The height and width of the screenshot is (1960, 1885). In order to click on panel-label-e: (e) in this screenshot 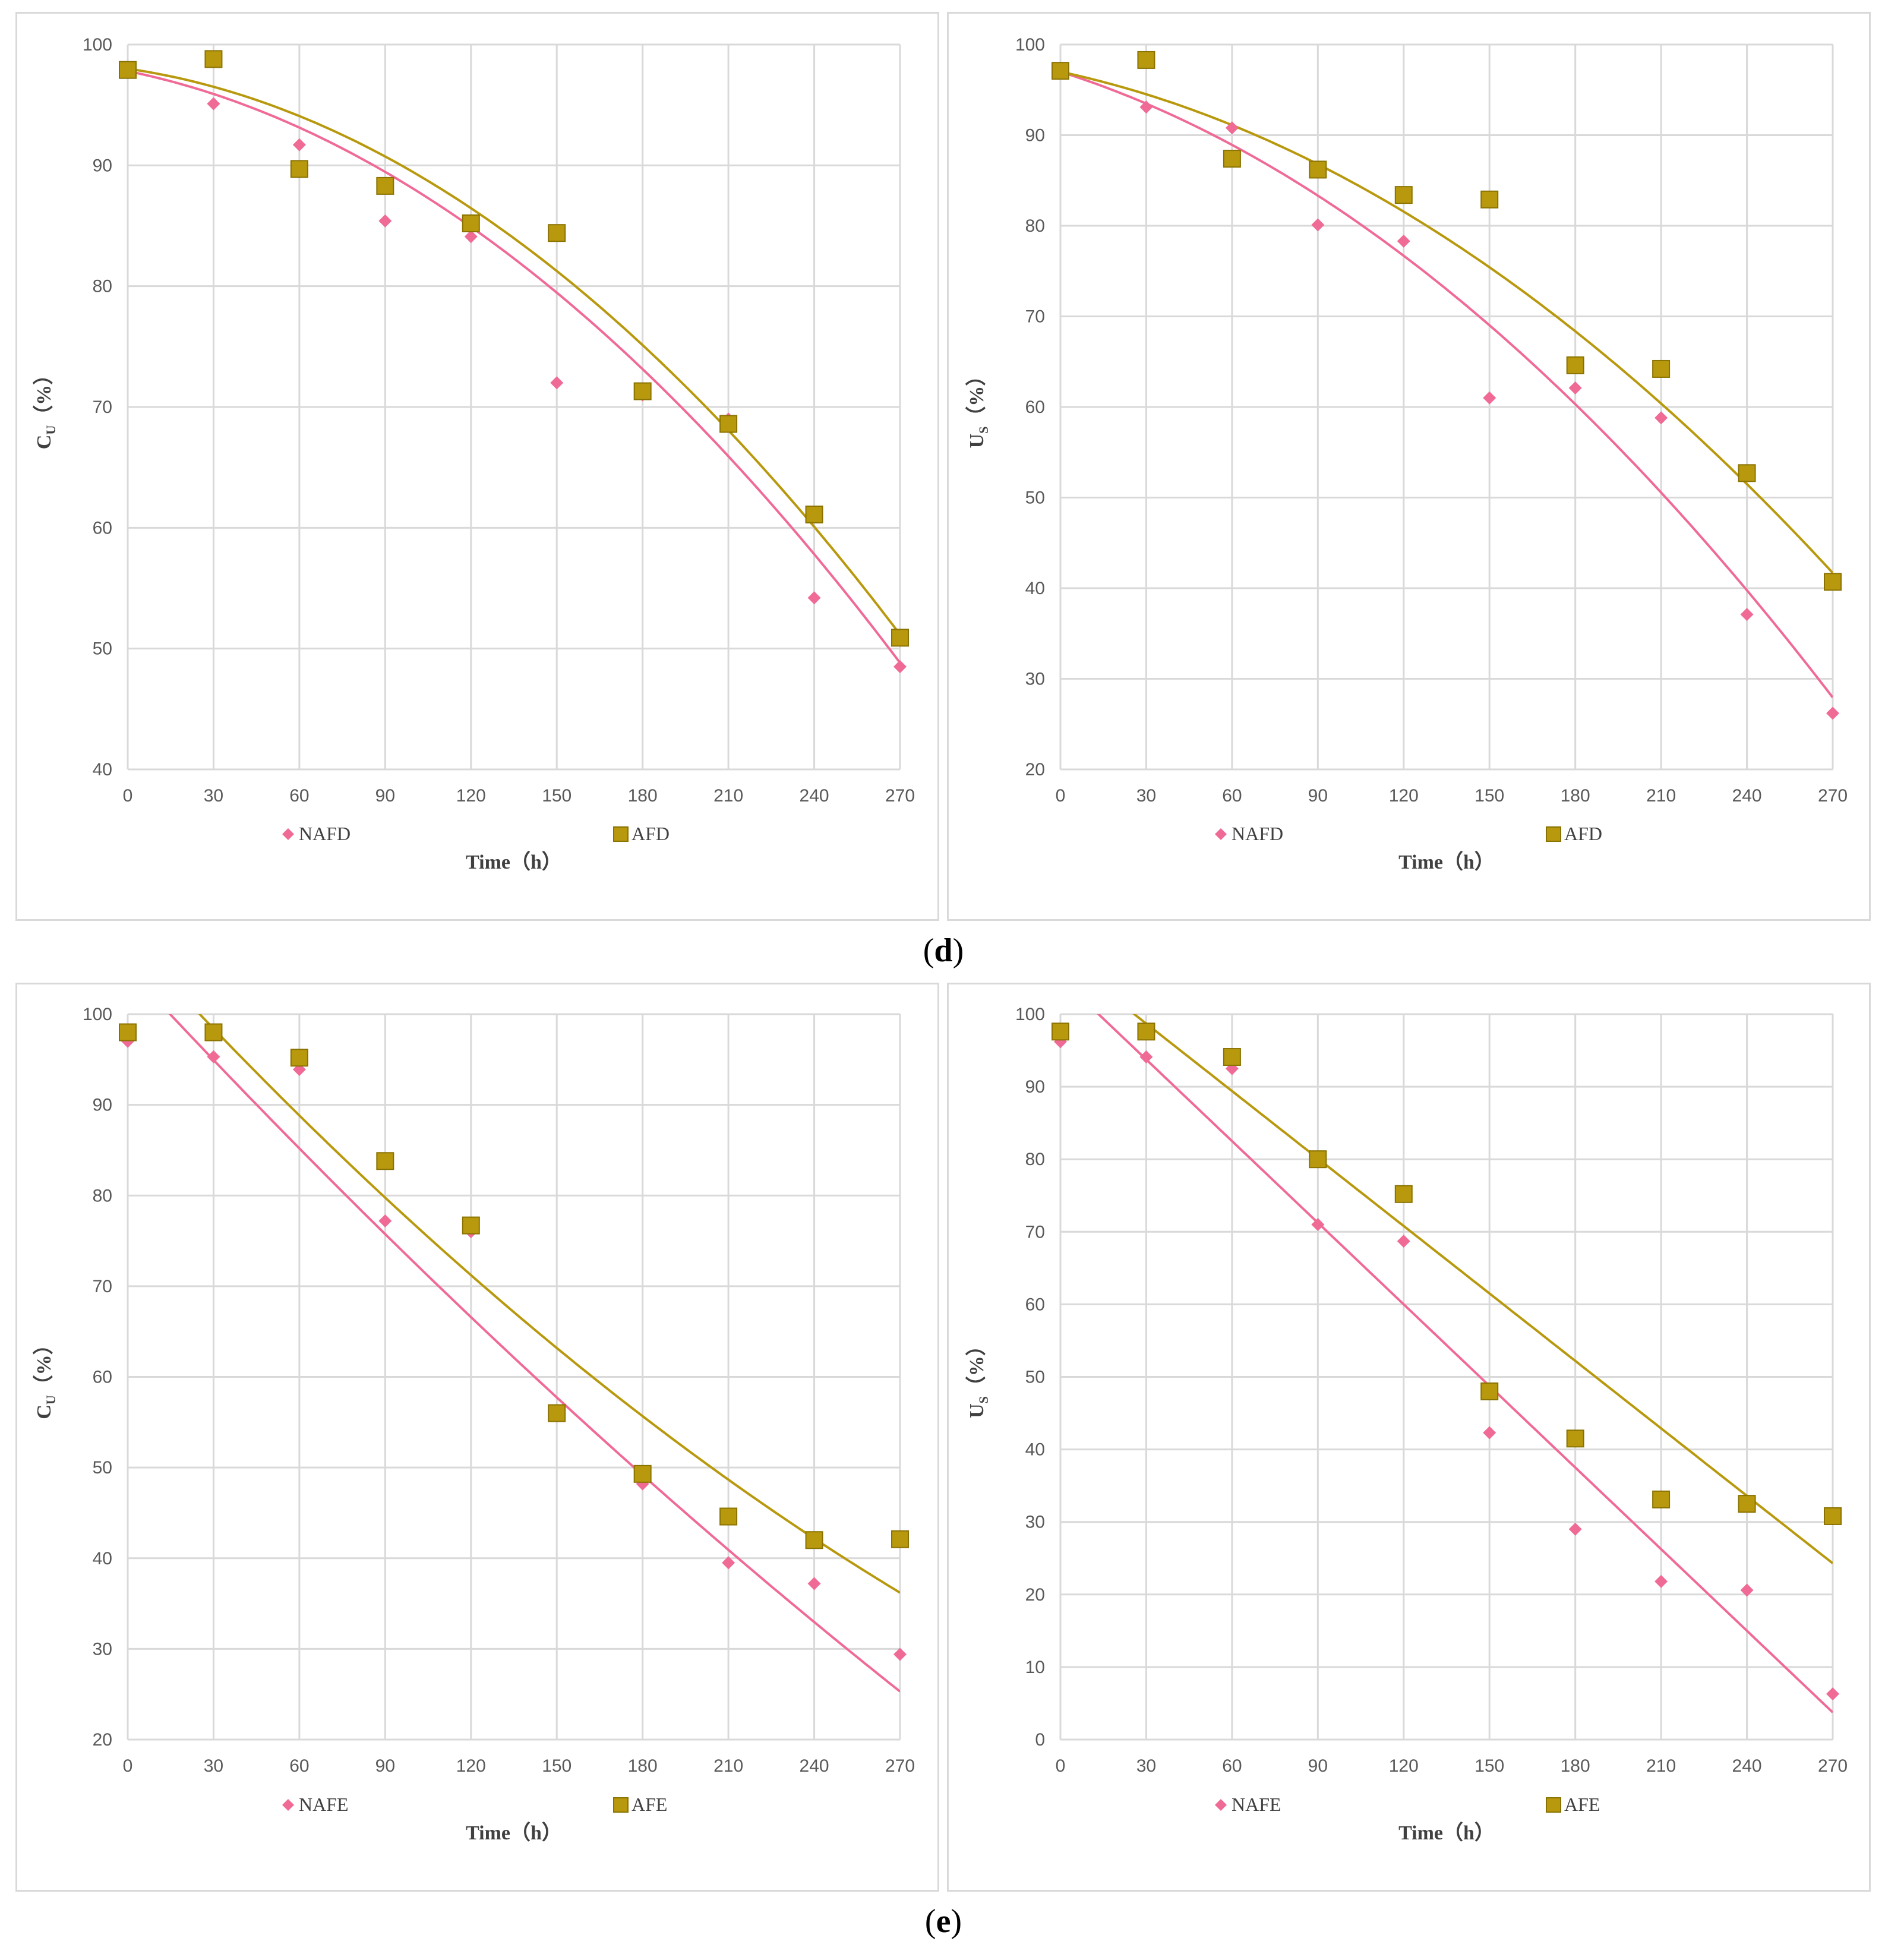, I will do `click(943, 1921)`.